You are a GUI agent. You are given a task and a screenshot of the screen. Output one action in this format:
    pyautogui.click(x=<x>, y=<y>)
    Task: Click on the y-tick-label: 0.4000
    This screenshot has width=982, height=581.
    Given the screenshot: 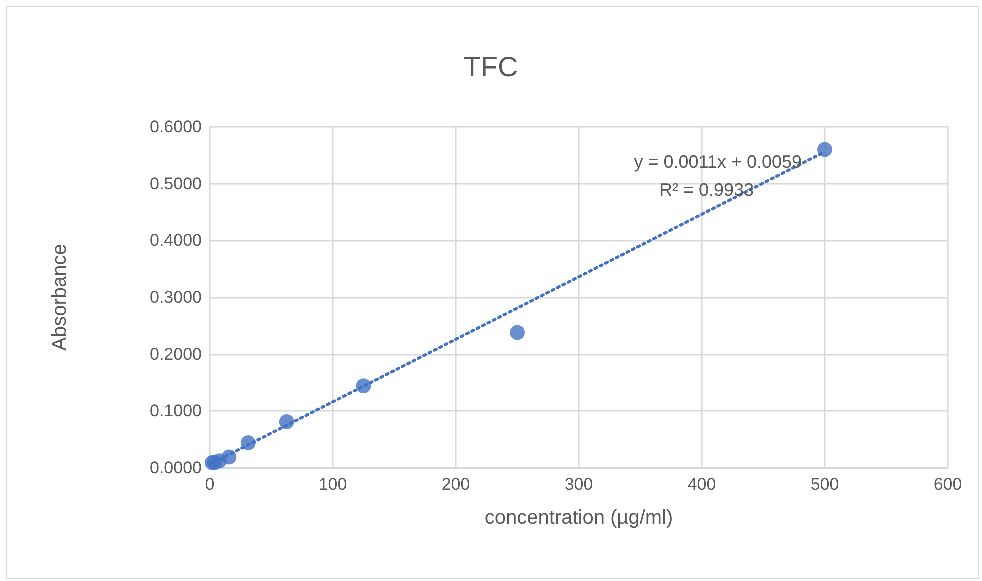 What is the action you would take?
    pyautogui.click(x=176, y=240)
    